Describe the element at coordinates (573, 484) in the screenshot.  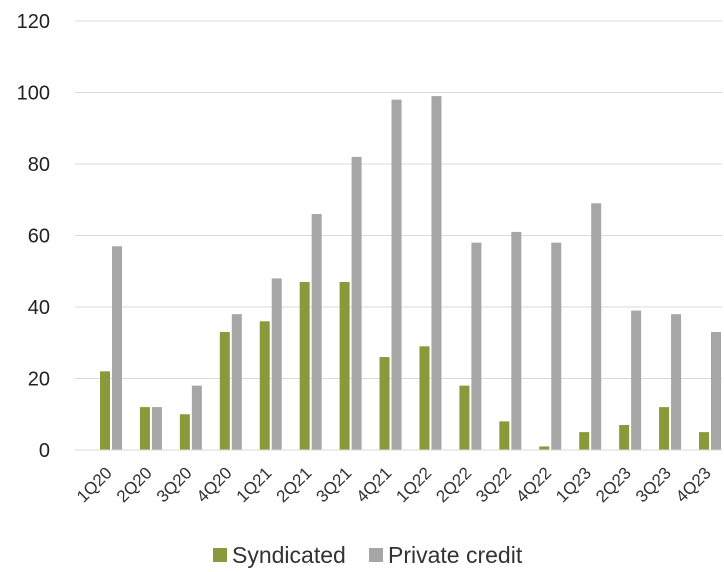
I see `x-tick-label: 1Q23` at that location.